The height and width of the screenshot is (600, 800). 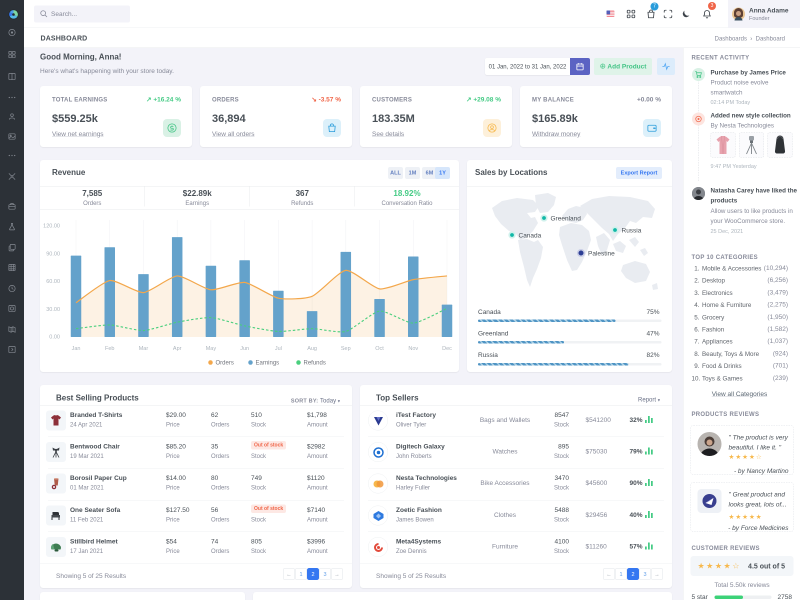 I want to click on svg-text: Jun, so click(x=244, y=349).